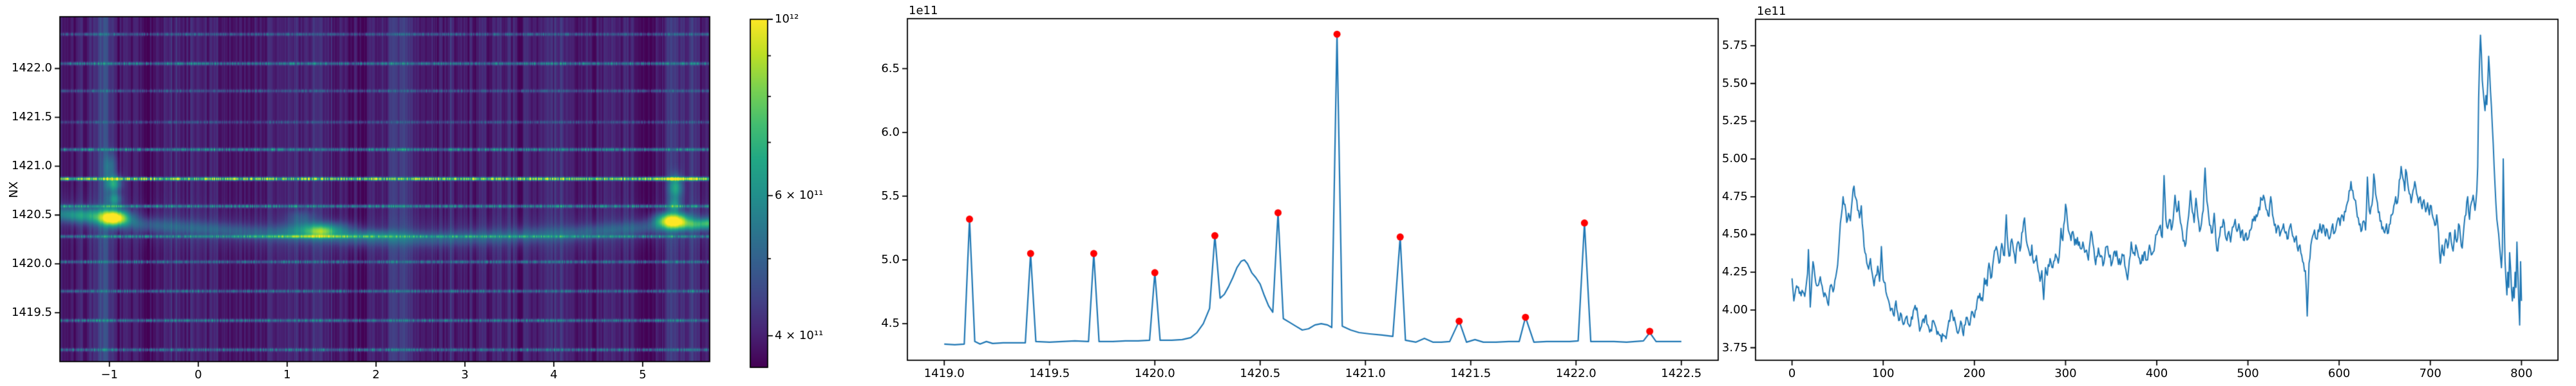 Image resolution: width=2576 pixels, height=386 pixels. What do you see at coordinates (1366, 373) in the screenshot?
I see `x-tick-label: 1421.0` at bounding box center [1366, 373].